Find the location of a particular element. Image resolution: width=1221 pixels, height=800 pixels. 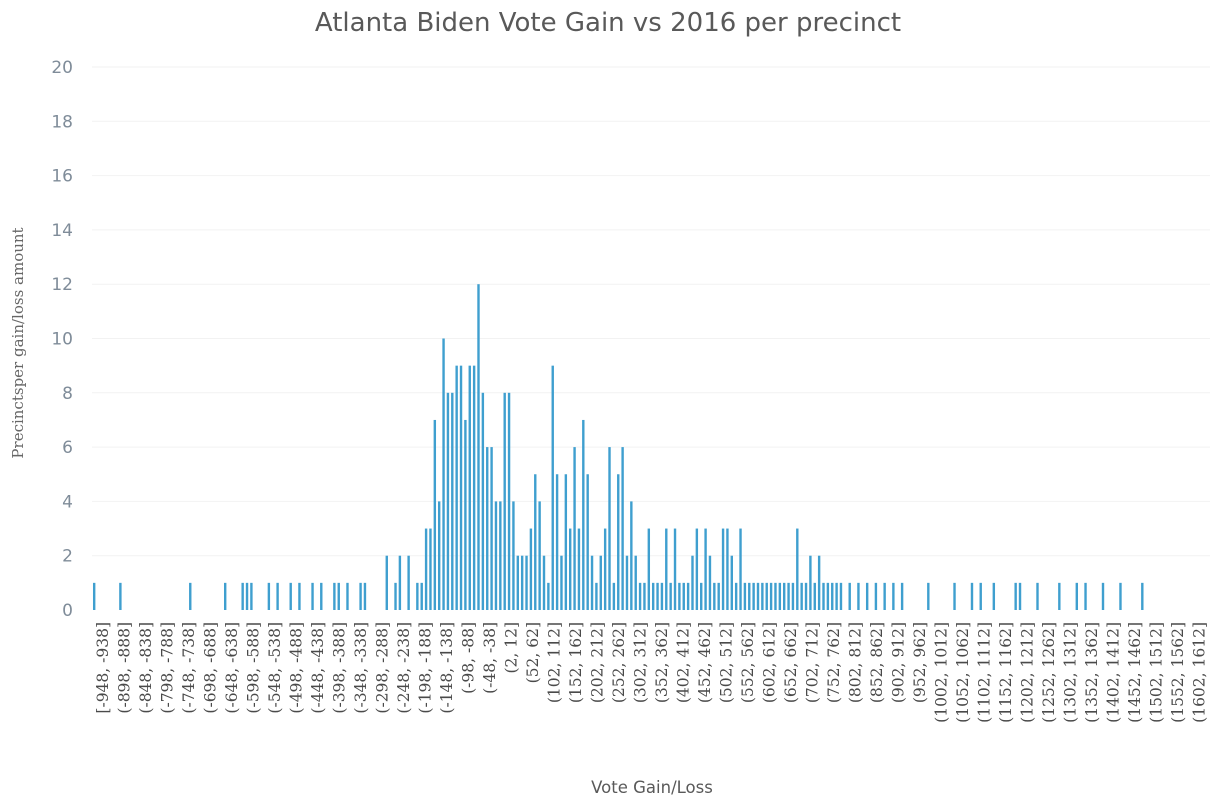

x-axis-label: Vote Gain/Loss is located at coordinates (652, 787).